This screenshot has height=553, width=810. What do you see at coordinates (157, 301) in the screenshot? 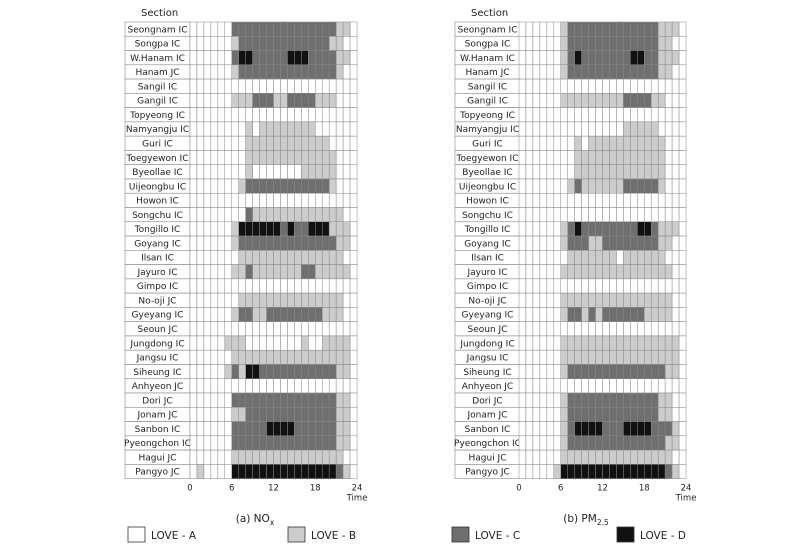
I see `section-label: No-oji JC` at bounding box center [157, 301].